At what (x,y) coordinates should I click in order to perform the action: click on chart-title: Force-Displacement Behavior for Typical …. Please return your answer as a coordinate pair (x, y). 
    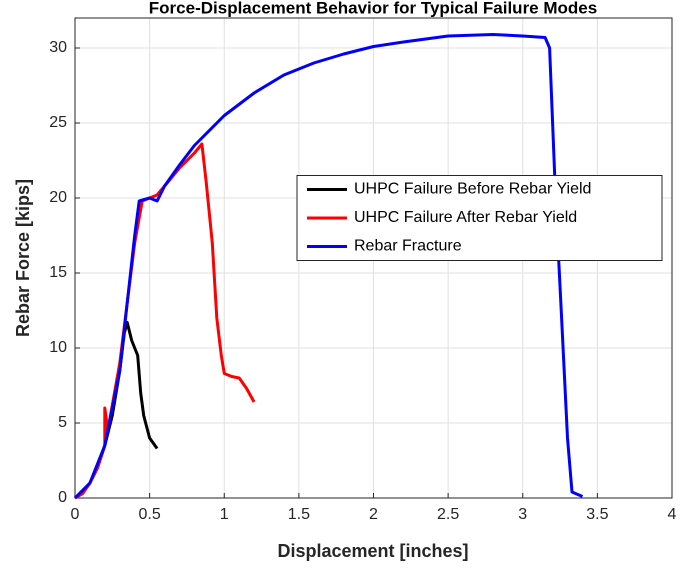
    Looking at the image, I should click on (373, 8).